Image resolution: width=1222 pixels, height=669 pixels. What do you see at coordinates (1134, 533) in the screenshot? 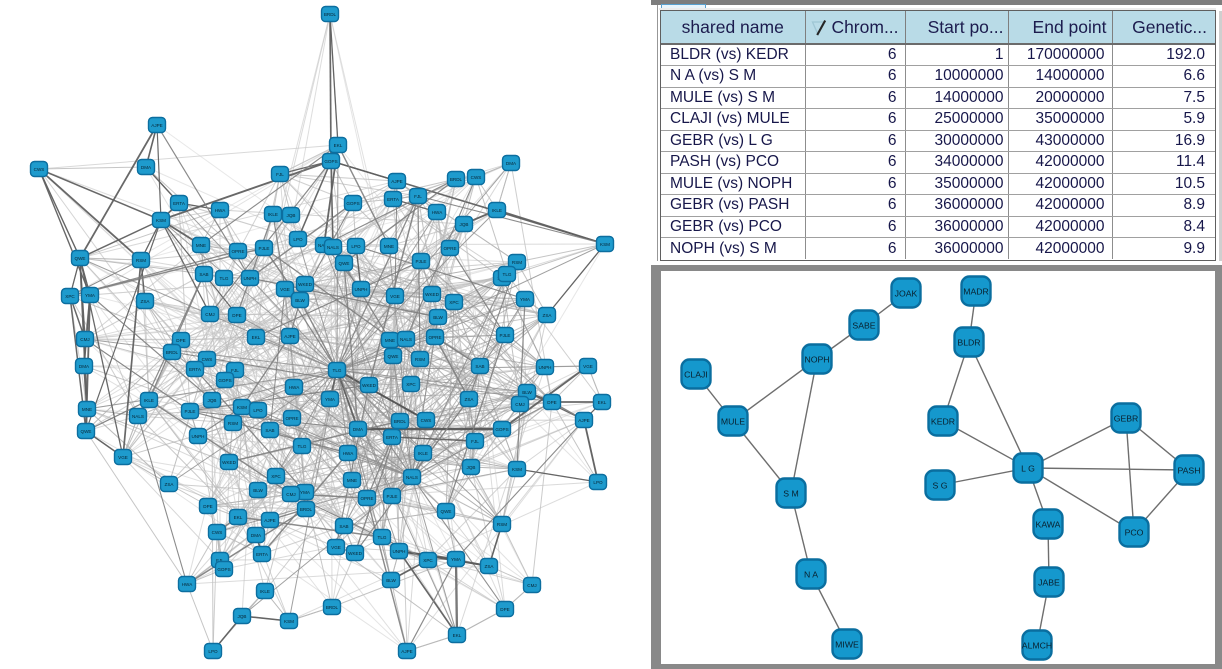
I see `svg-text: PCO` at bounding box center [1134, 533].